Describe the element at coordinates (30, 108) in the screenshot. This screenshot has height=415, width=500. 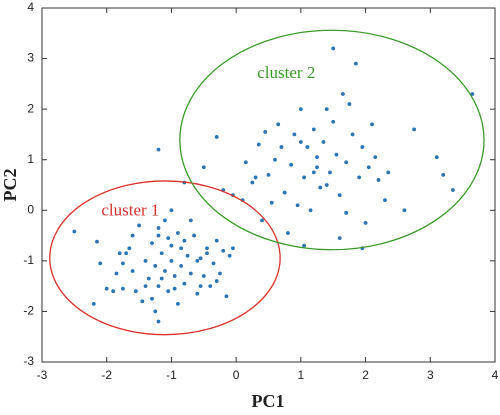
I see `y-tick-label: 2` at that location.